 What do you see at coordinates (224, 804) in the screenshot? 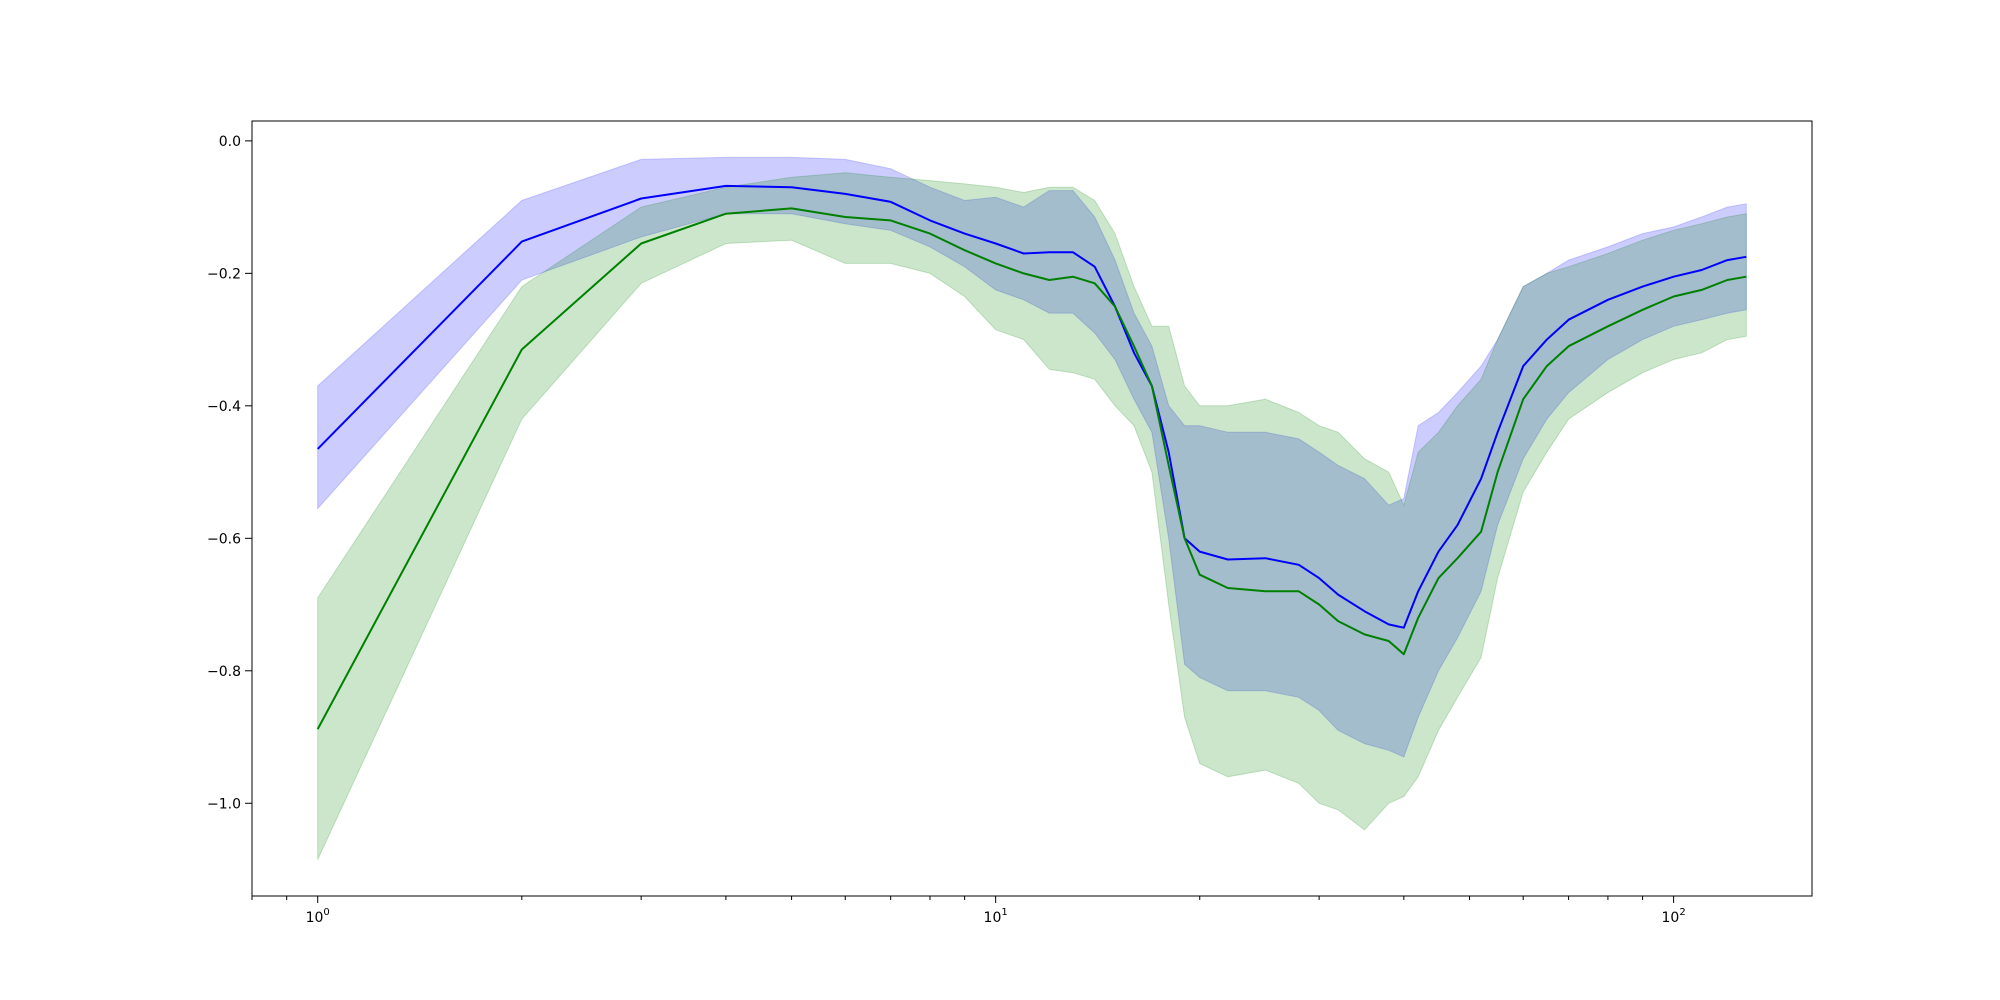
I see `y-tick-label: −1.0` at bounding box center [224, 804].